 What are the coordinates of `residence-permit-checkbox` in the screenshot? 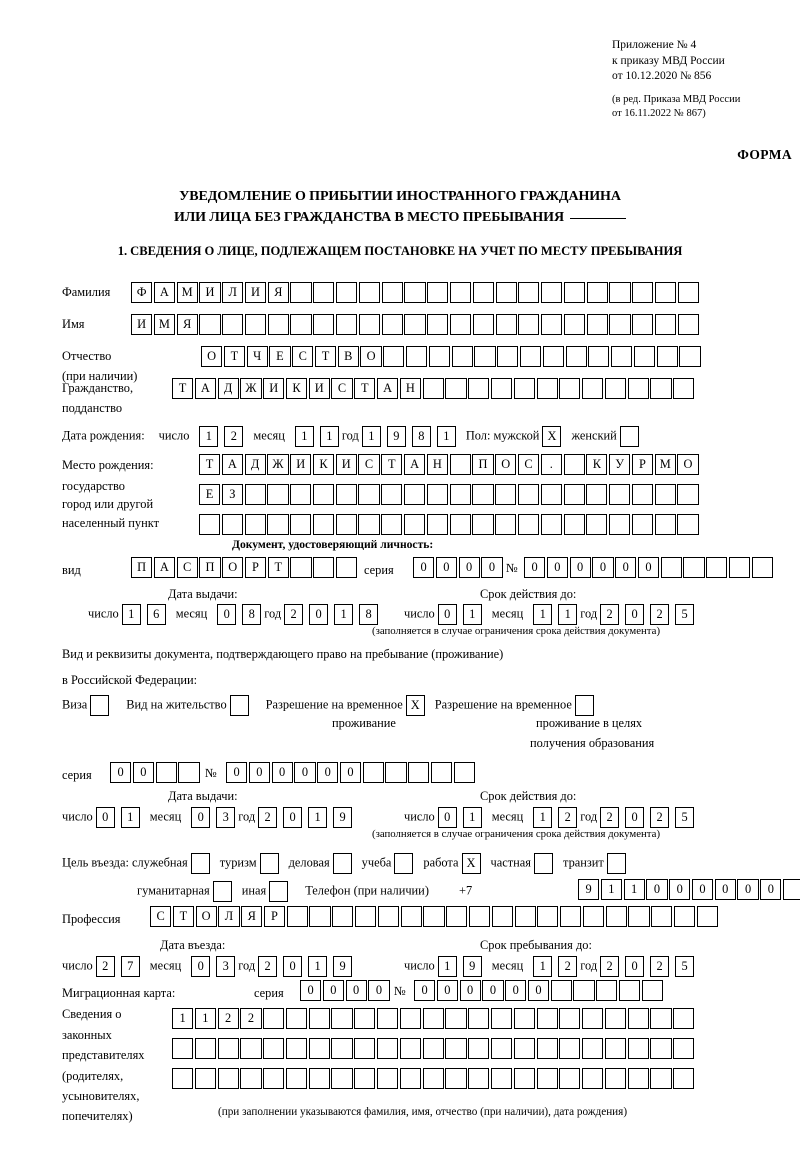 It's located at (239, 705).